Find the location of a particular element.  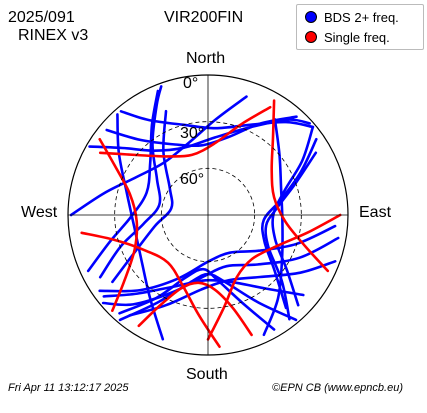

legend-item-dual: BDS 2+ freq. is located at coordinates (352, 17).